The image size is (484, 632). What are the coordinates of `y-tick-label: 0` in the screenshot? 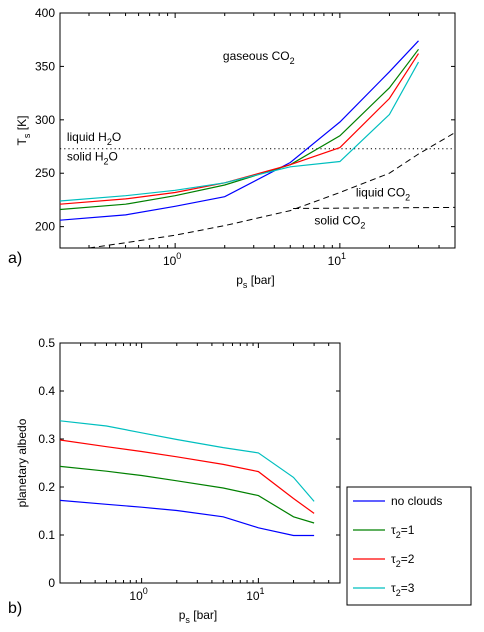 It's located at (51, 583).